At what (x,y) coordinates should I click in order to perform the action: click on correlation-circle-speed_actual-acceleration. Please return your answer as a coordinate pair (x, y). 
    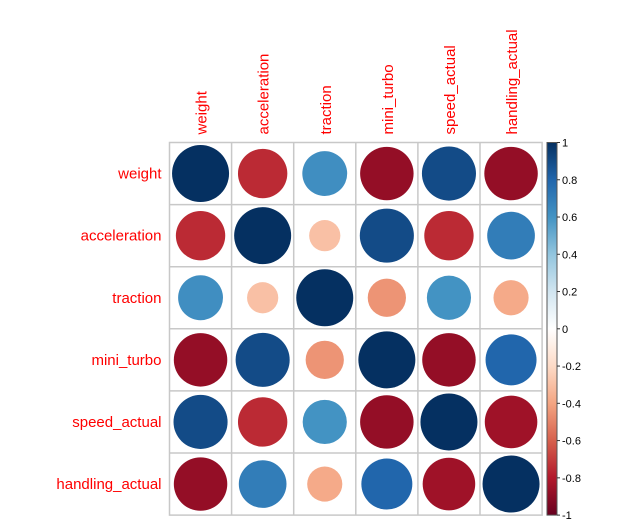
    Looking at the image, I should click on (262, 422).